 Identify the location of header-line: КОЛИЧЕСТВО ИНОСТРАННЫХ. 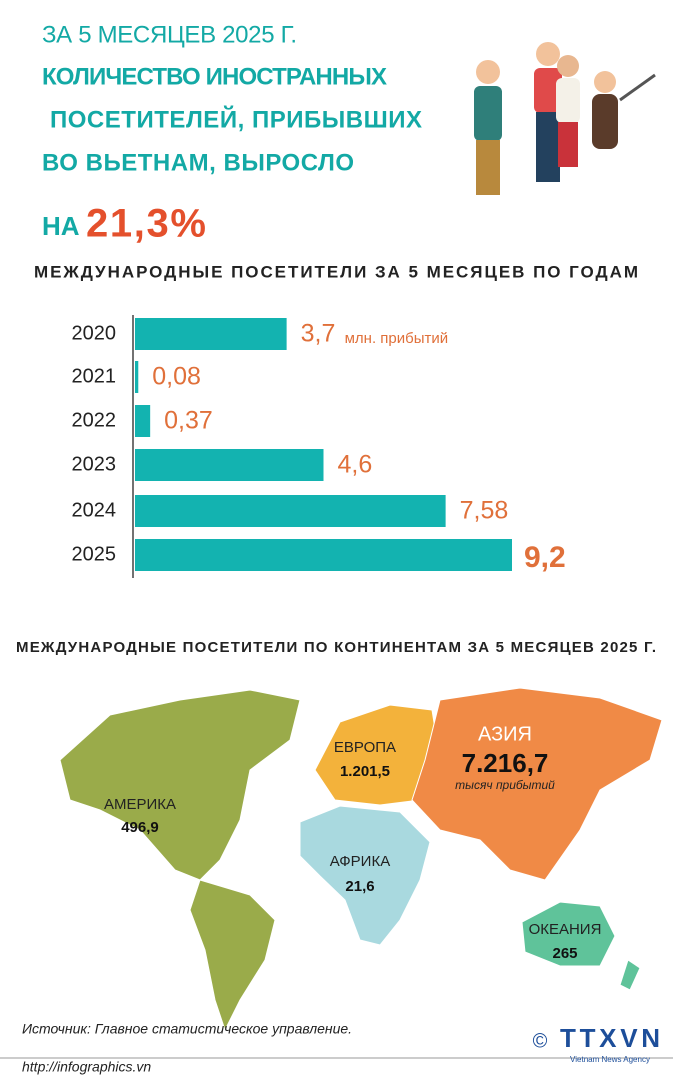
(214, 76).